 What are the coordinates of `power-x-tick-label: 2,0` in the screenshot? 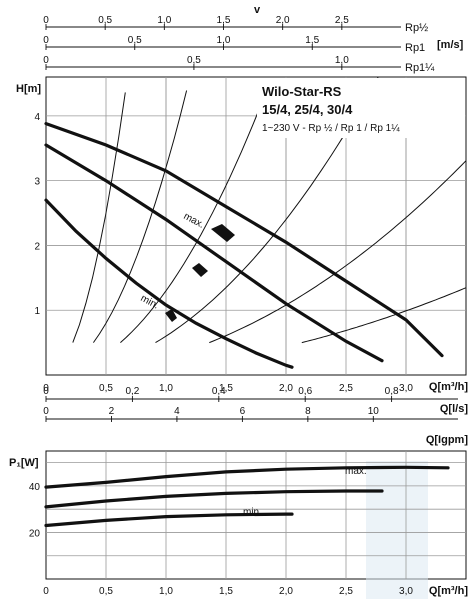 It's located at (286, 591).